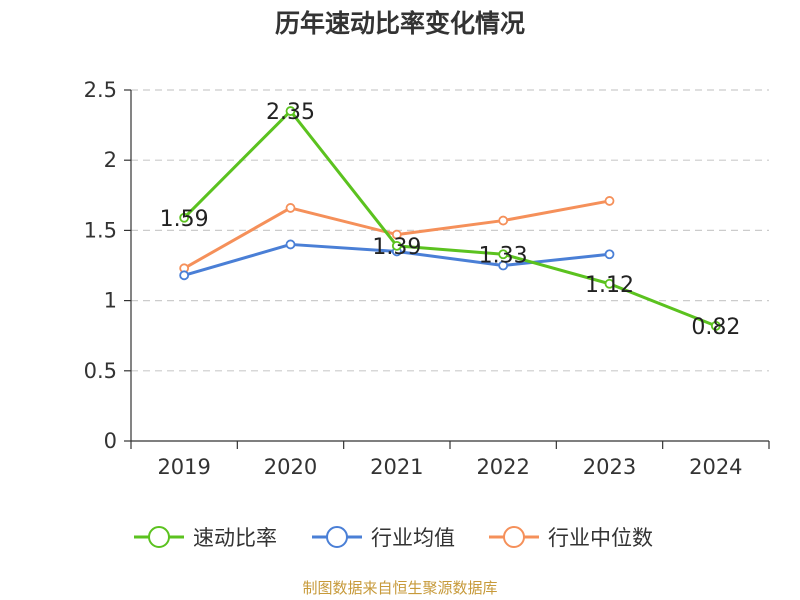  Describe the element at coordinates (400, 23) in the screenshot. I see `chart-title: 历年速动比率变化情况` at that location.